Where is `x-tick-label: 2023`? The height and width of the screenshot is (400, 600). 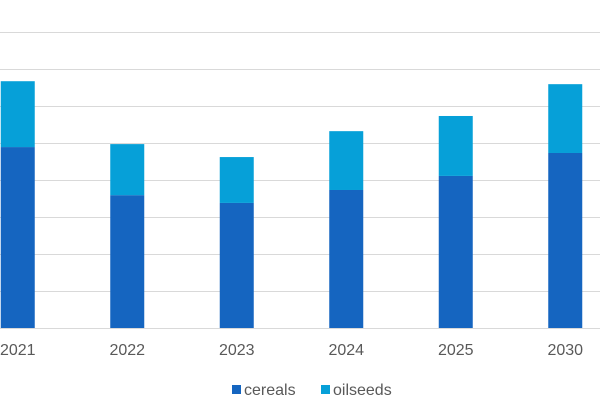 x-tick-label: 2023 is located at coordinates (237, 350).